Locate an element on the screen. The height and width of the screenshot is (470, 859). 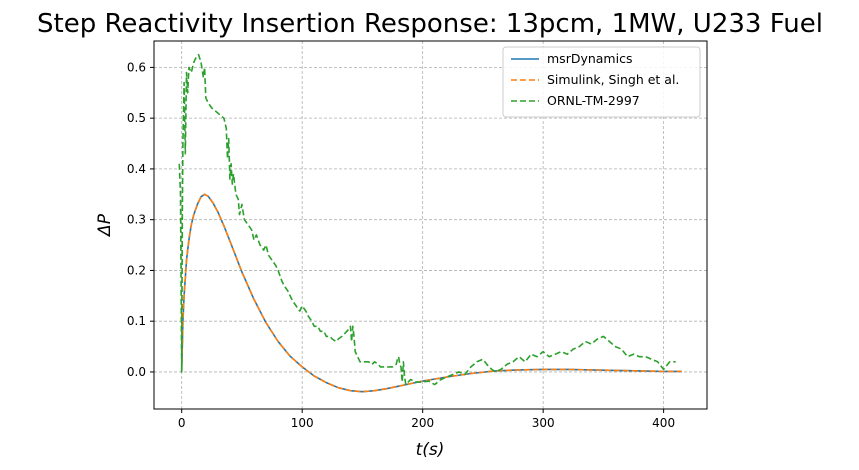
y-tick-label: 0.2 is located at coordinates (136, 270).